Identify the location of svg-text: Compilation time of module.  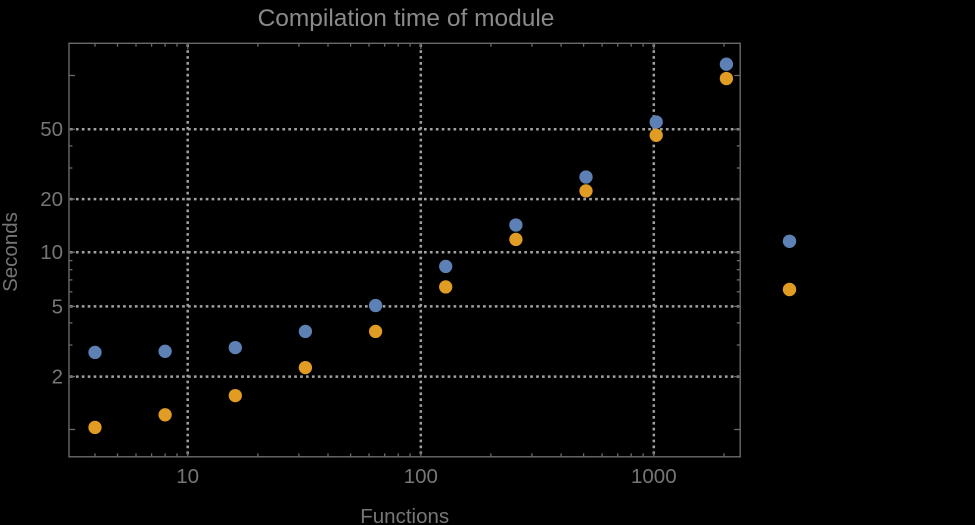
(406, 18).